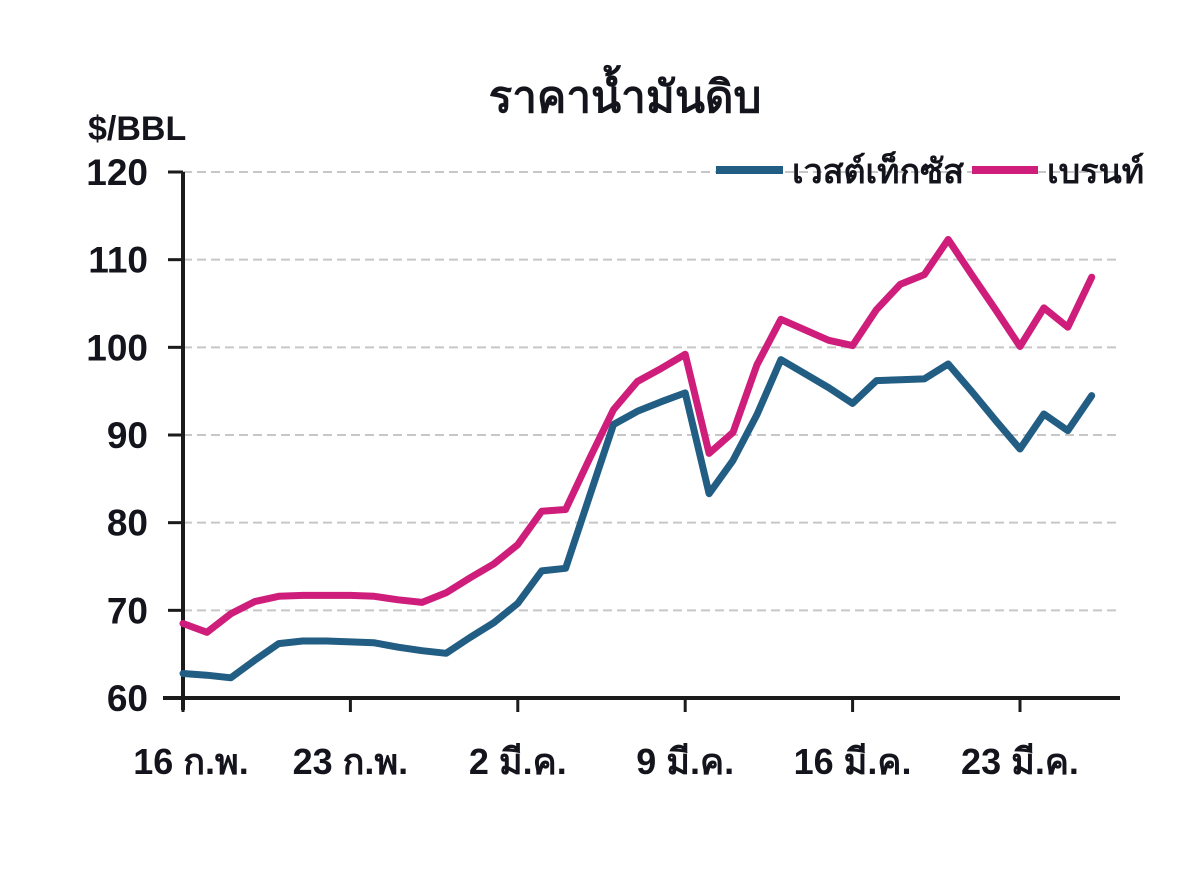 This screenshot has height=880, width=1200. What do you see at coordinates (117, 172) in the screenshot?
I see `y-tick-label-120: 120` at bounding box center [117, 172].